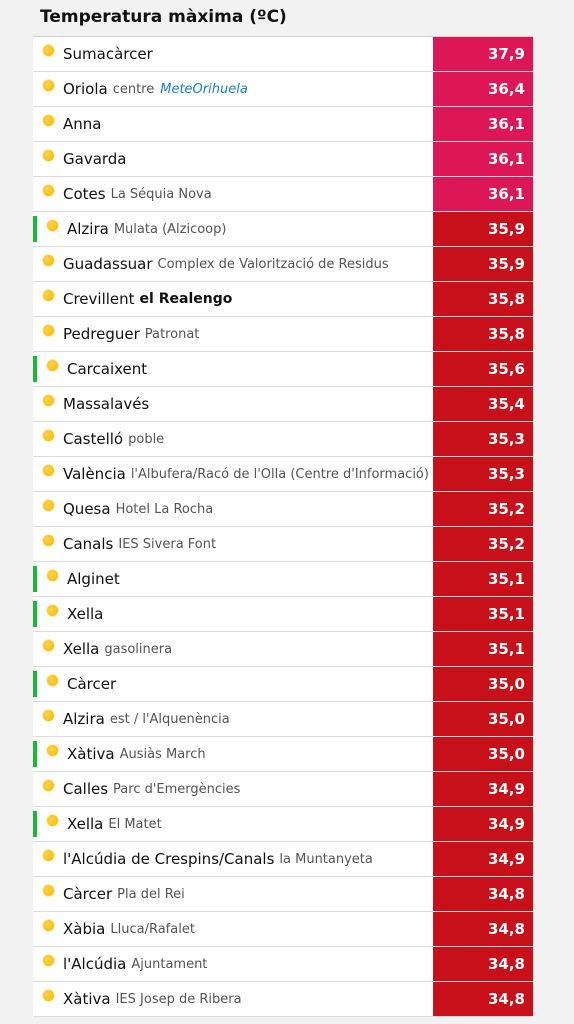 Image resolution: width=574 pixels, height=1024 pixels. I want to click on temperature-value: 36,4, so click(483, 89).